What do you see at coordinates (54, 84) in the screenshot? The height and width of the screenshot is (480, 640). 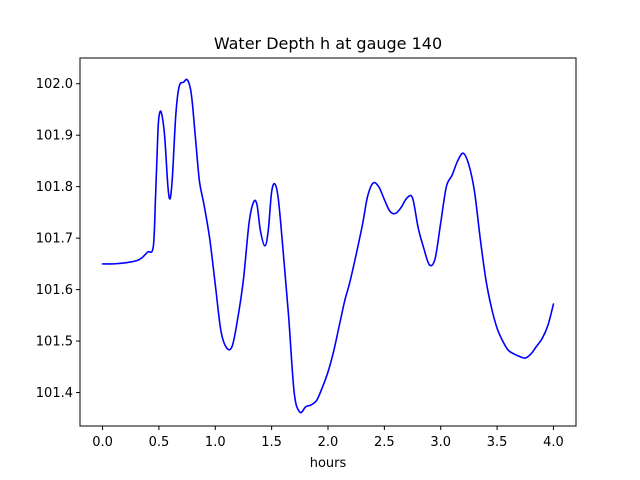 I see `y-tick-label: 102.0` at bounding box center [54, 84].